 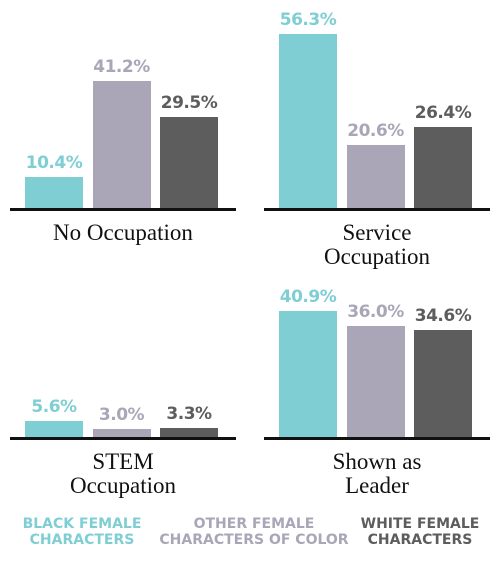 I want to click on value-label: 20.6%, so click(x=375, y=130).